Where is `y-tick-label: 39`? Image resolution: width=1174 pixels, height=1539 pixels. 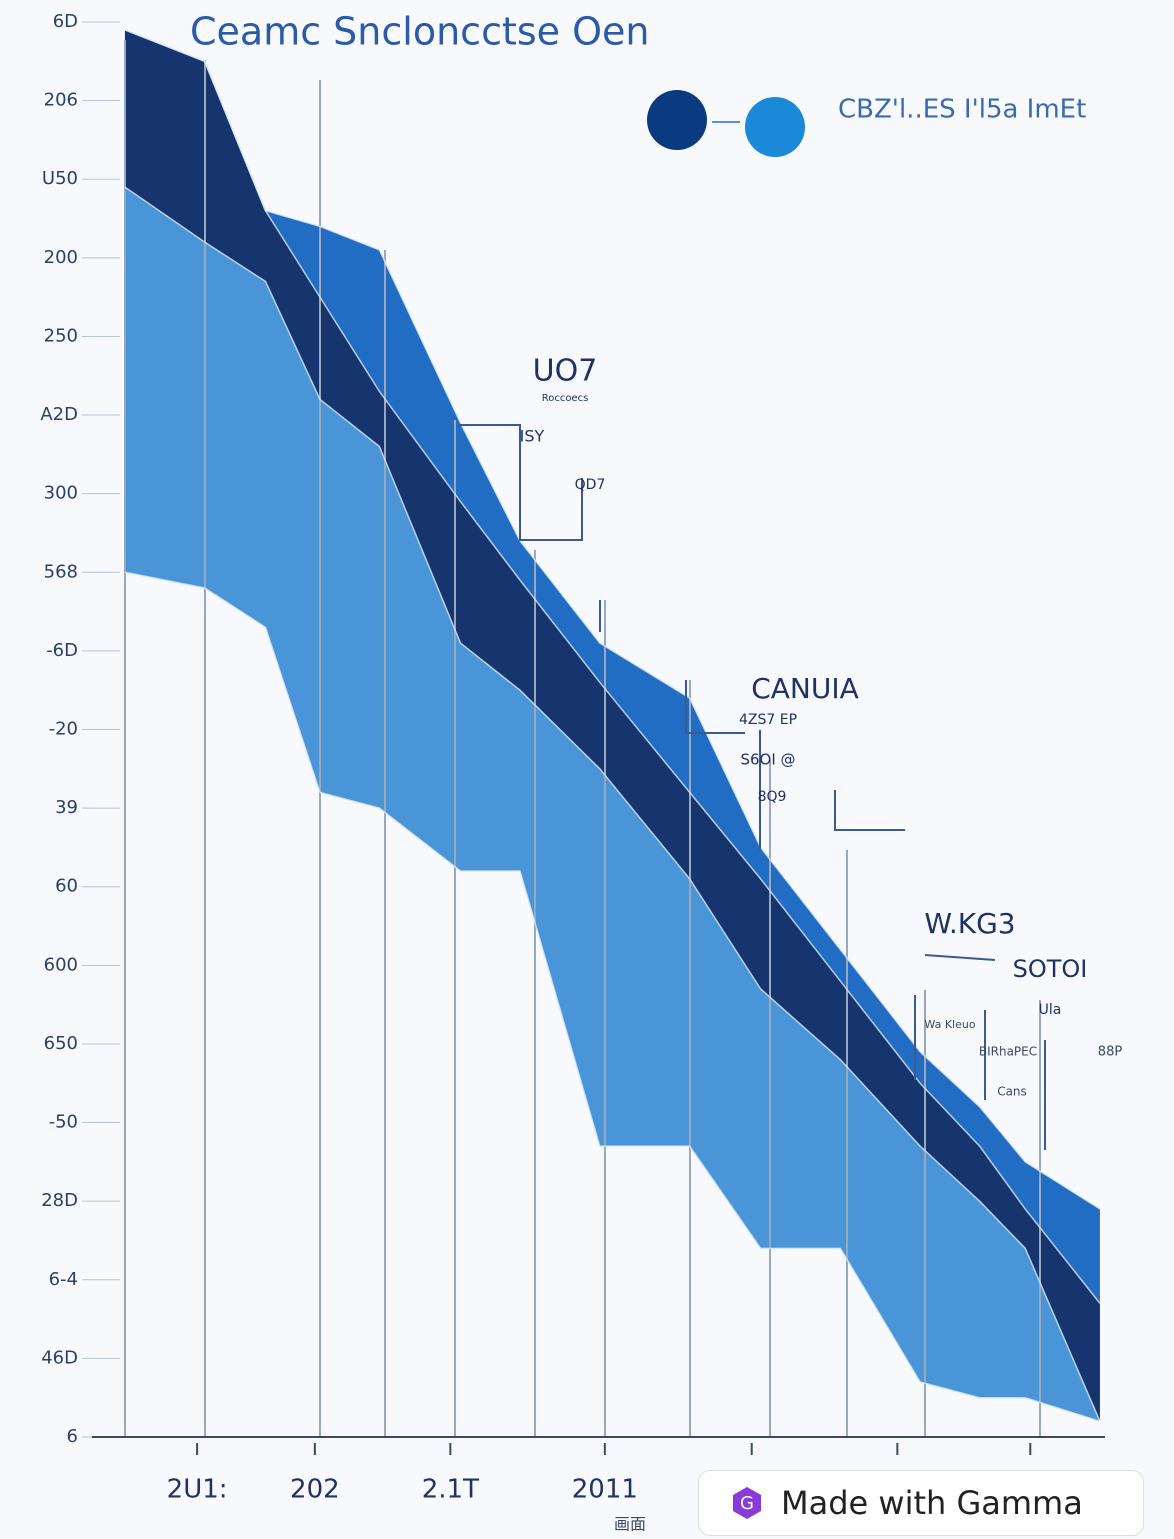 y-tick-label: 39 is located at coordinates (66, 807).